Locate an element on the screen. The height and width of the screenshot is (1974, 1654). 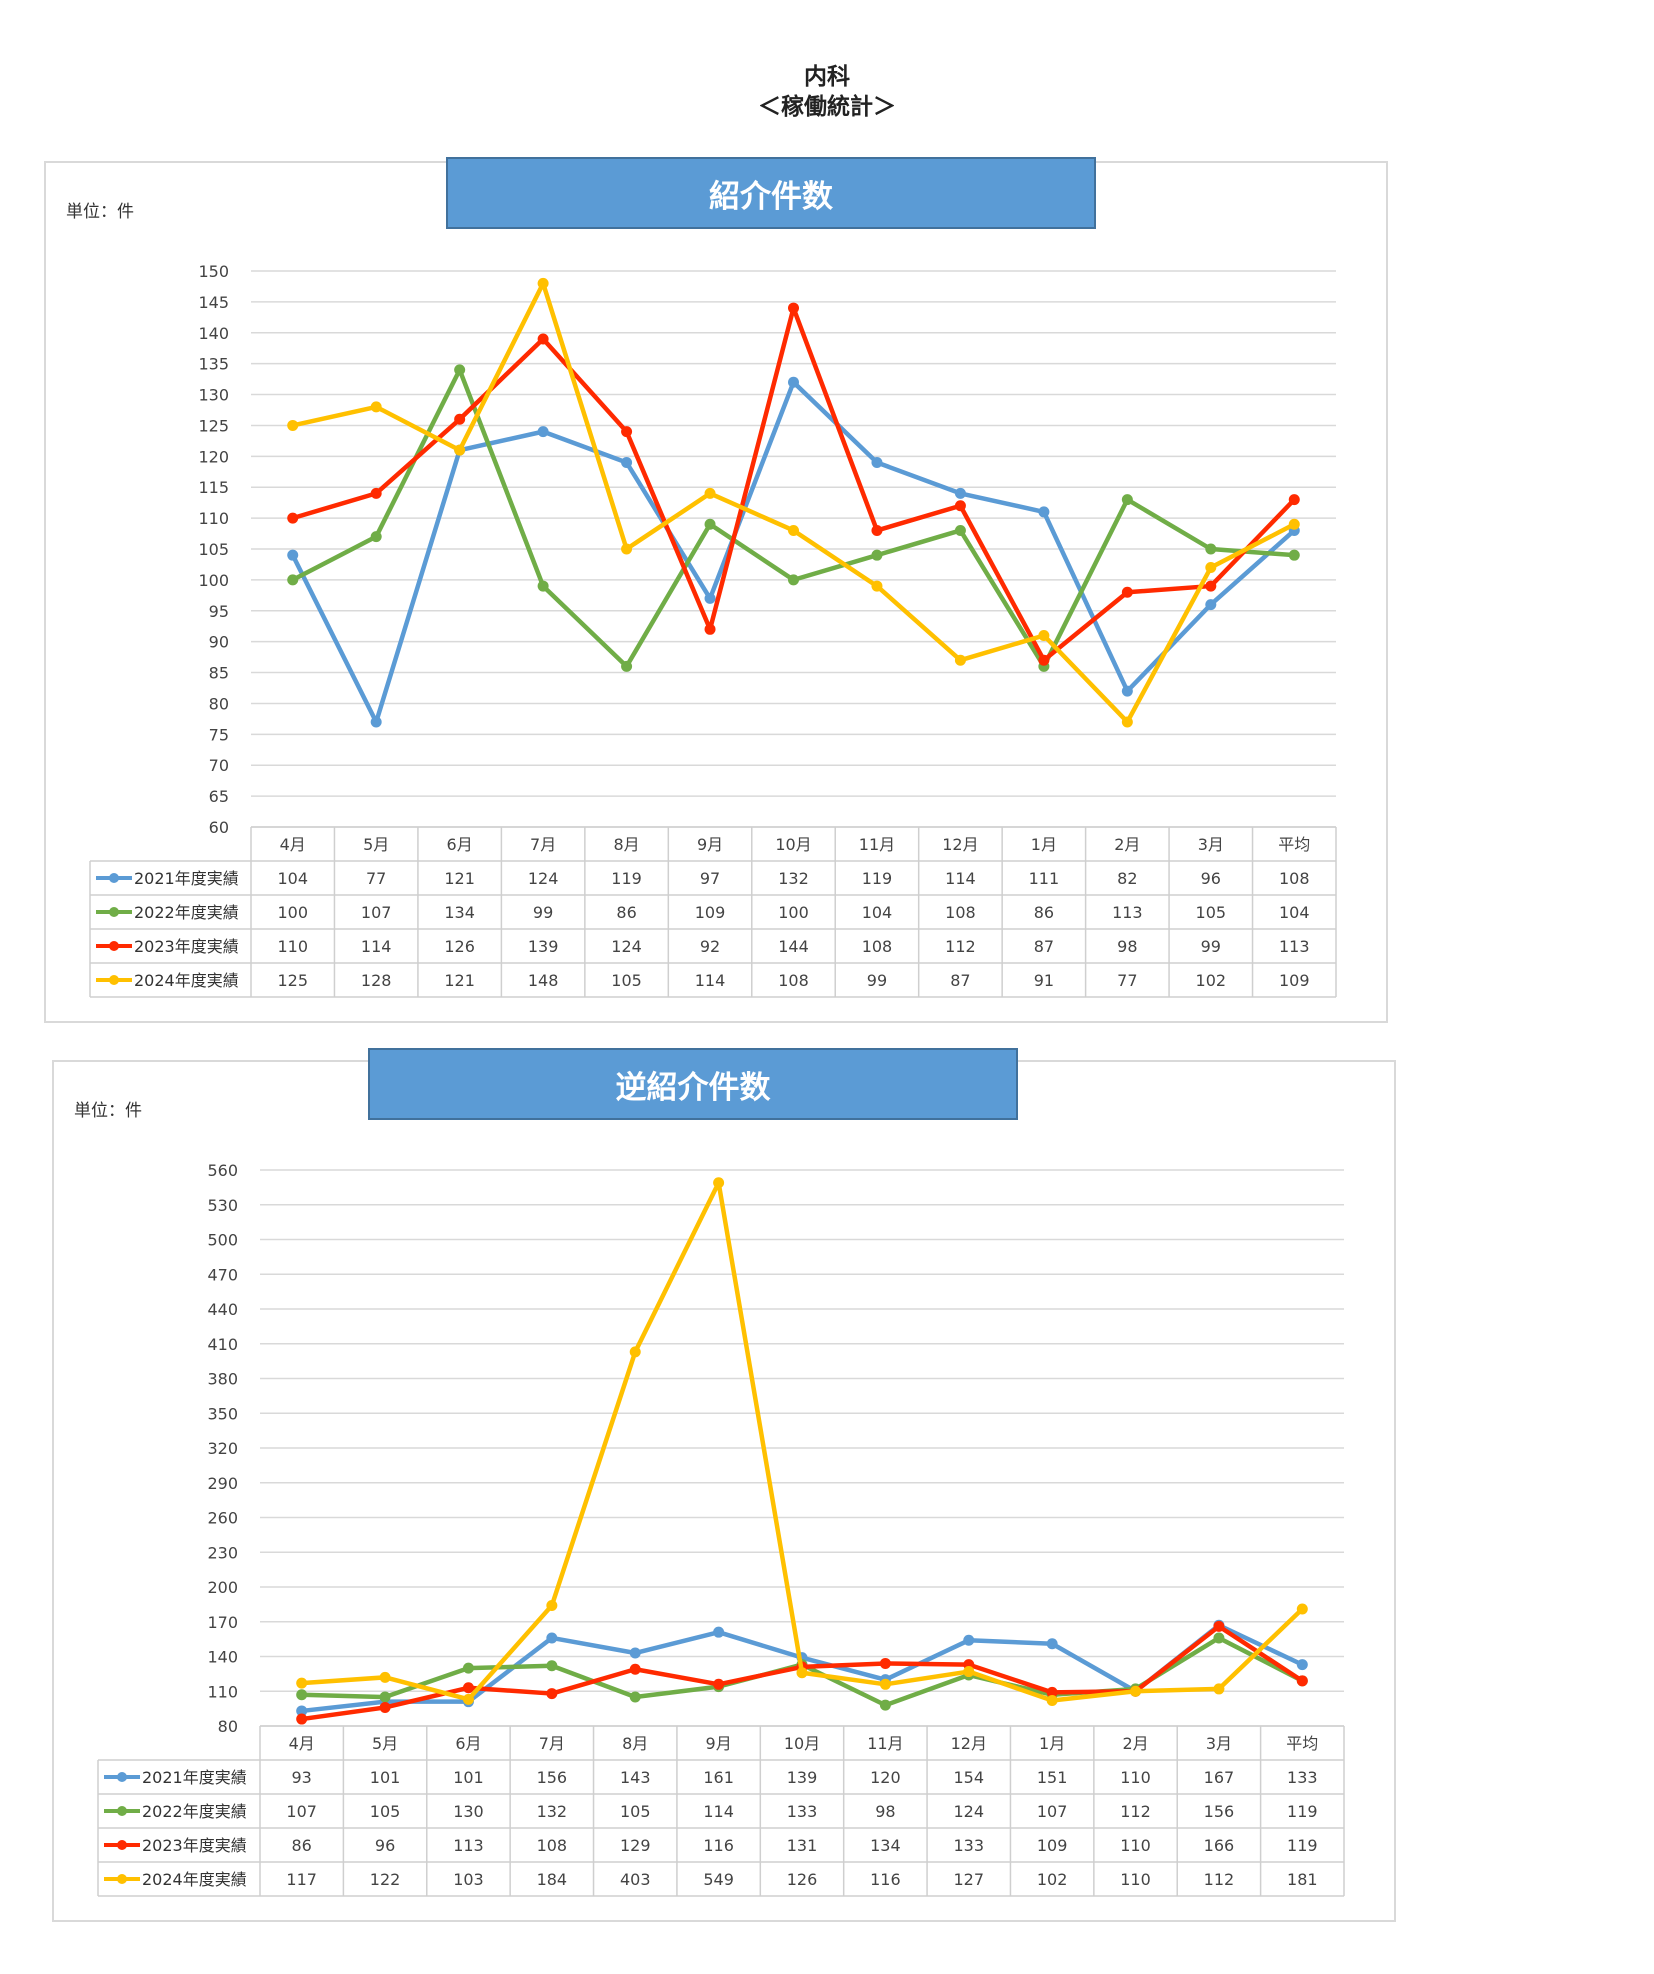
y-tick-label: 100 is located at coordinates (213, 580).